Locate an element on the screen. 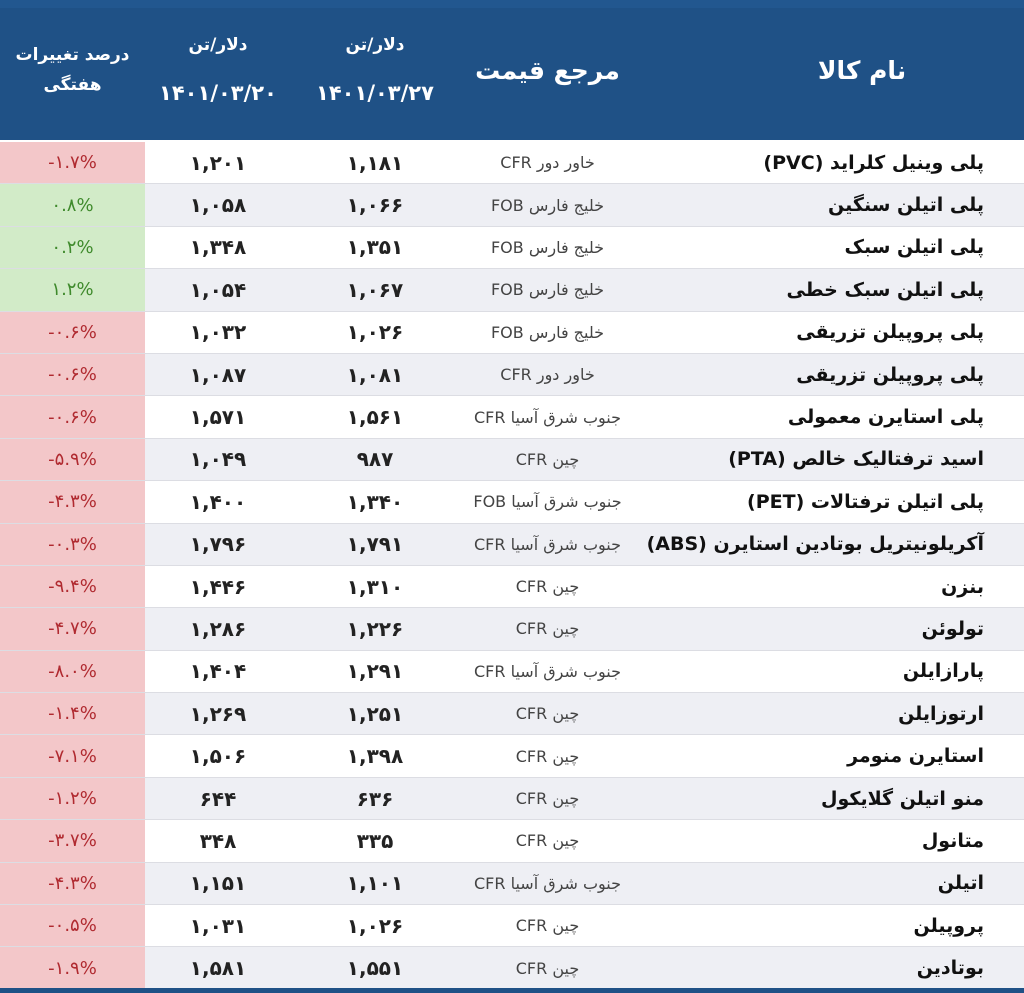 The width and height of the screenshot is (1024, 993). weekly-change-cell: -۱.۴% is located at coordinates (72, 714).